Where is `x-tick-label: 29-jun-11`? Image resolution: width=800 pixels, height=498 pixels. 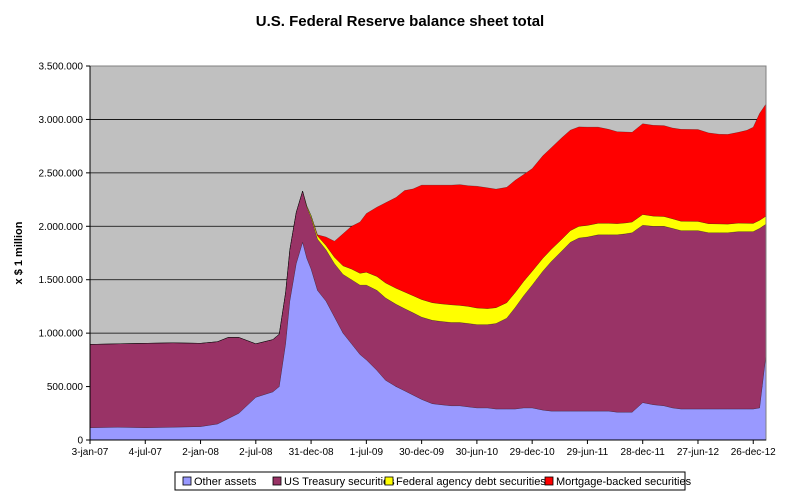
x-tick-label: 29-jun-11 is located at coordinates (588, 452).